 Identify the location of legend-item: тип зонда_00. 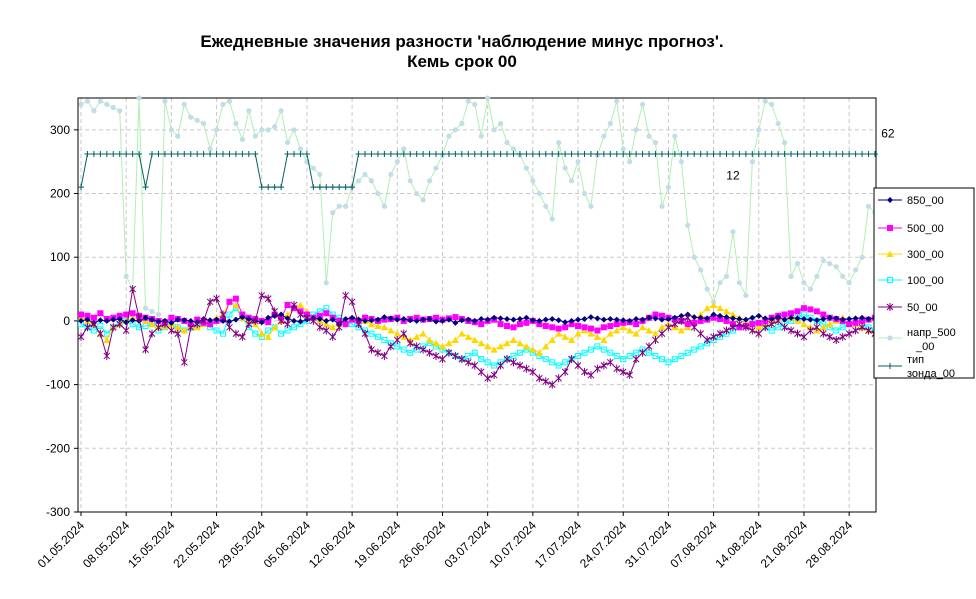
(916, 367).